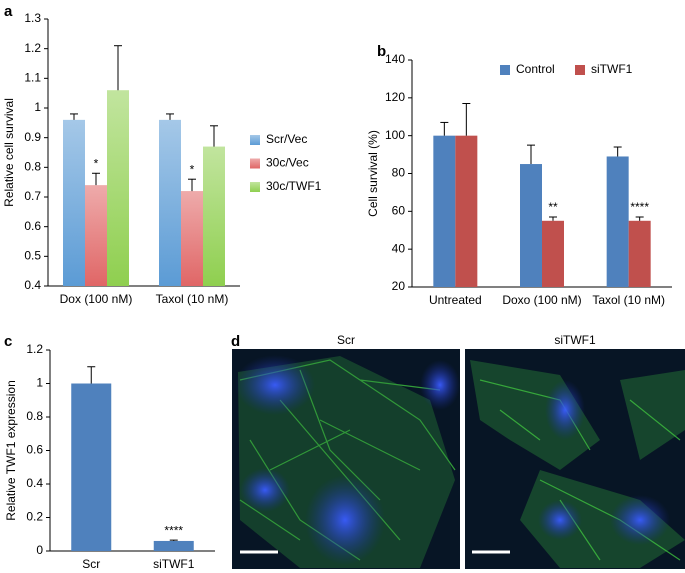 Image resolution: width=685 pixels, height=573 pixels. I want to click on y-tick-label: 120, so click(395, 97).